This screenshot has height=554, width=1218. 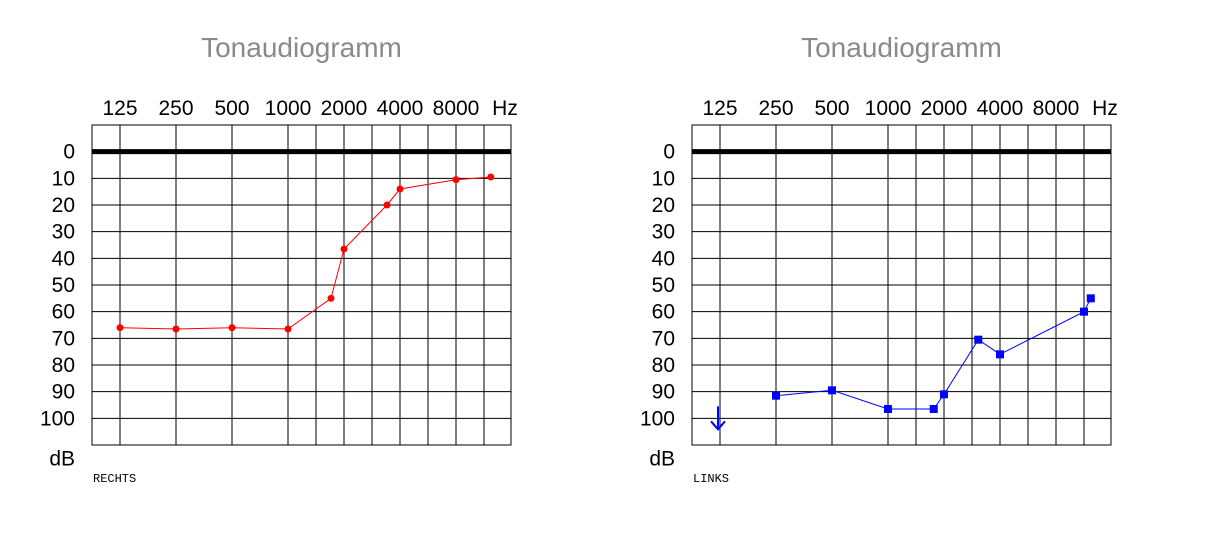 What do you see at coordinates (711, 479) in the screenshot?
I see `ear-side-label: LINKS` at bounding box center [711, 479].